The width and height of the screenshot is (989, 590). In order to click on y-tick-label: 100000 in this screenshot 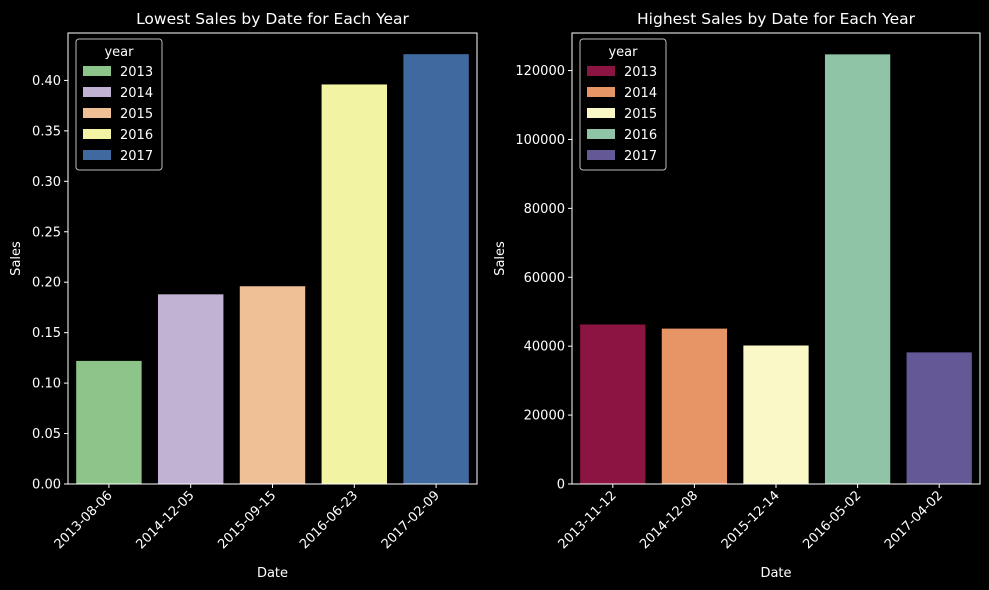, I will do `click(540, 140)`.